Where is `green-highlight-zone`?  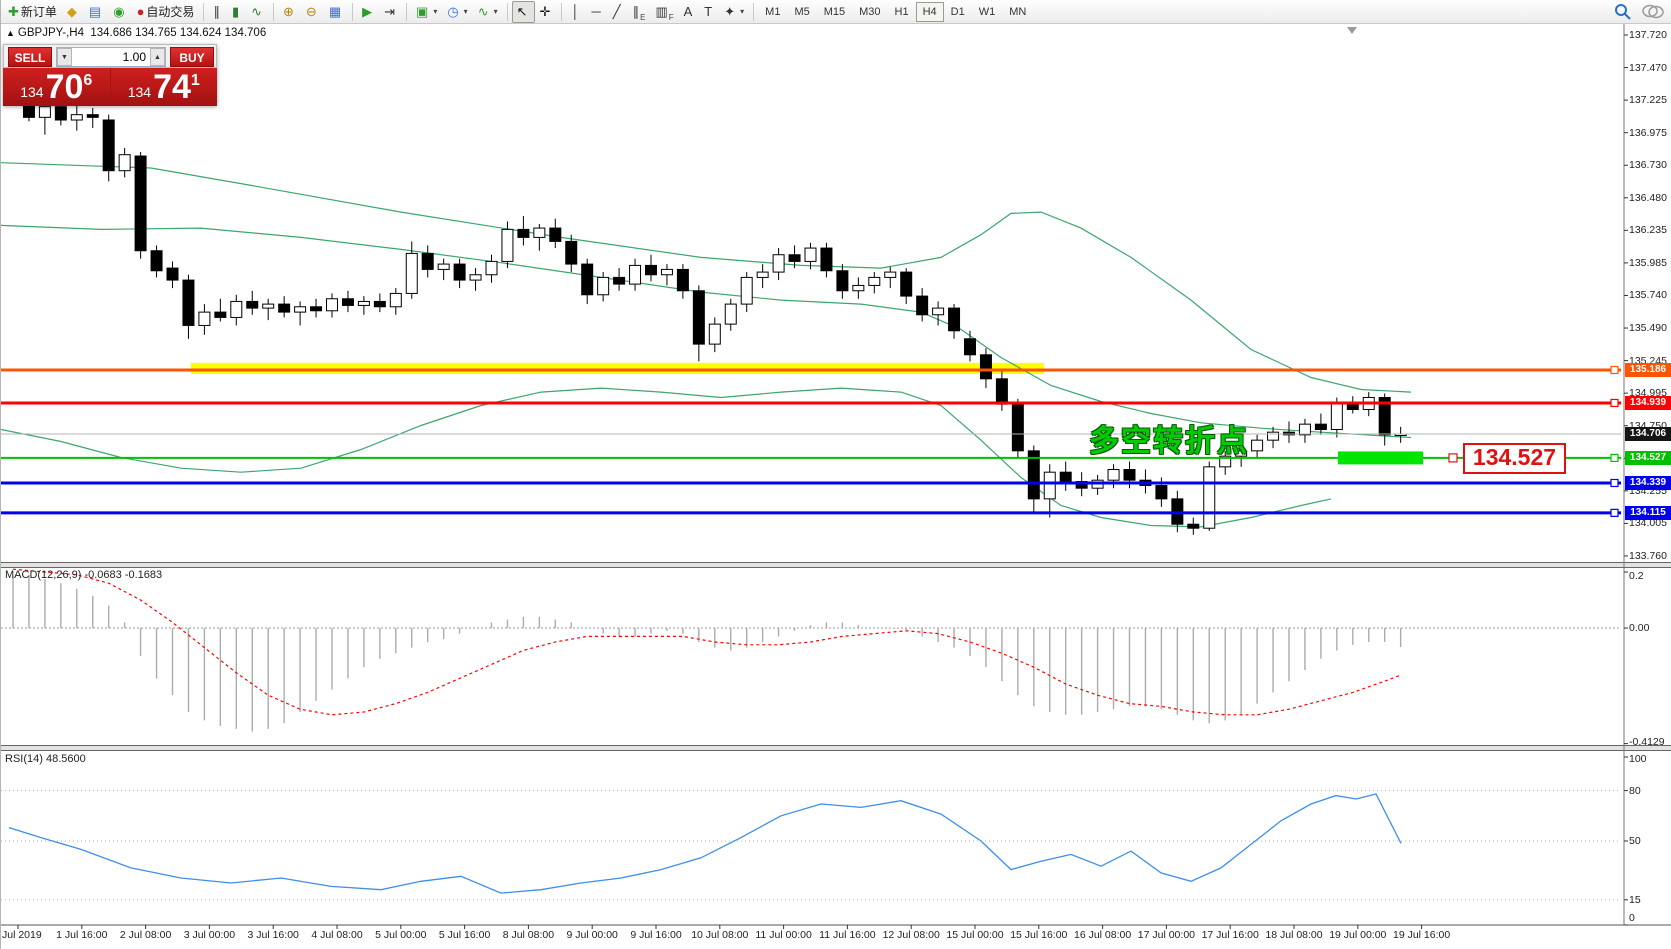 green-highlight-zone is located at coordinates (1380, 458).